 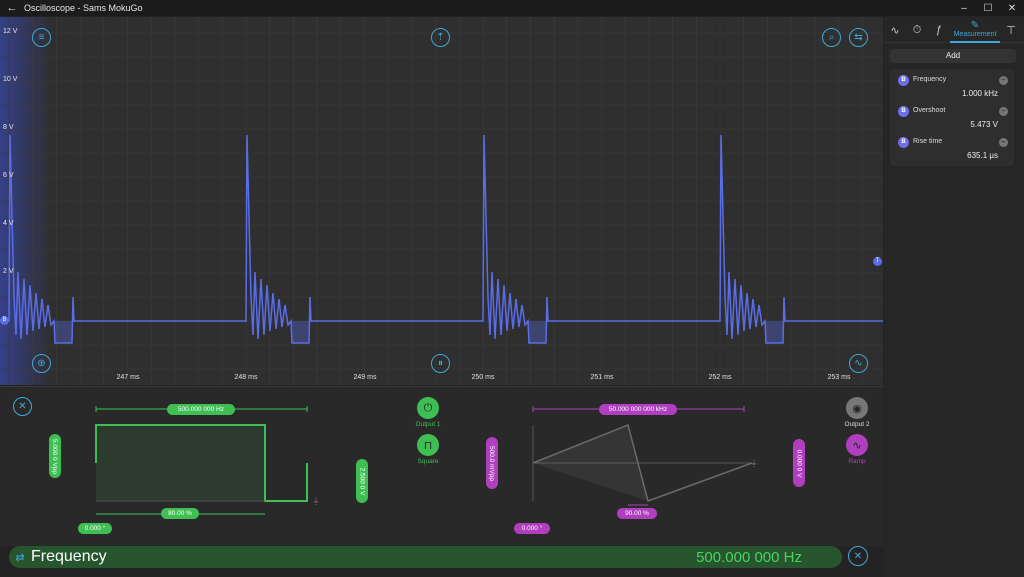 I want to click on close-output-icon: ✕, so click(x=22, y=406).